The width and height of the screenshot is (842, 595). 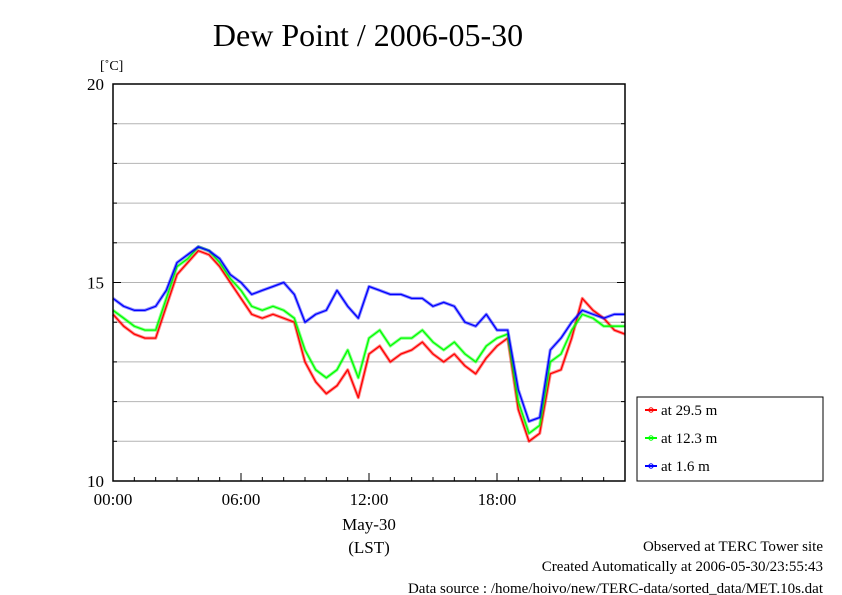 I want to click on footer-site: Observed at TERC Tower site, so click(x=733, y=547).